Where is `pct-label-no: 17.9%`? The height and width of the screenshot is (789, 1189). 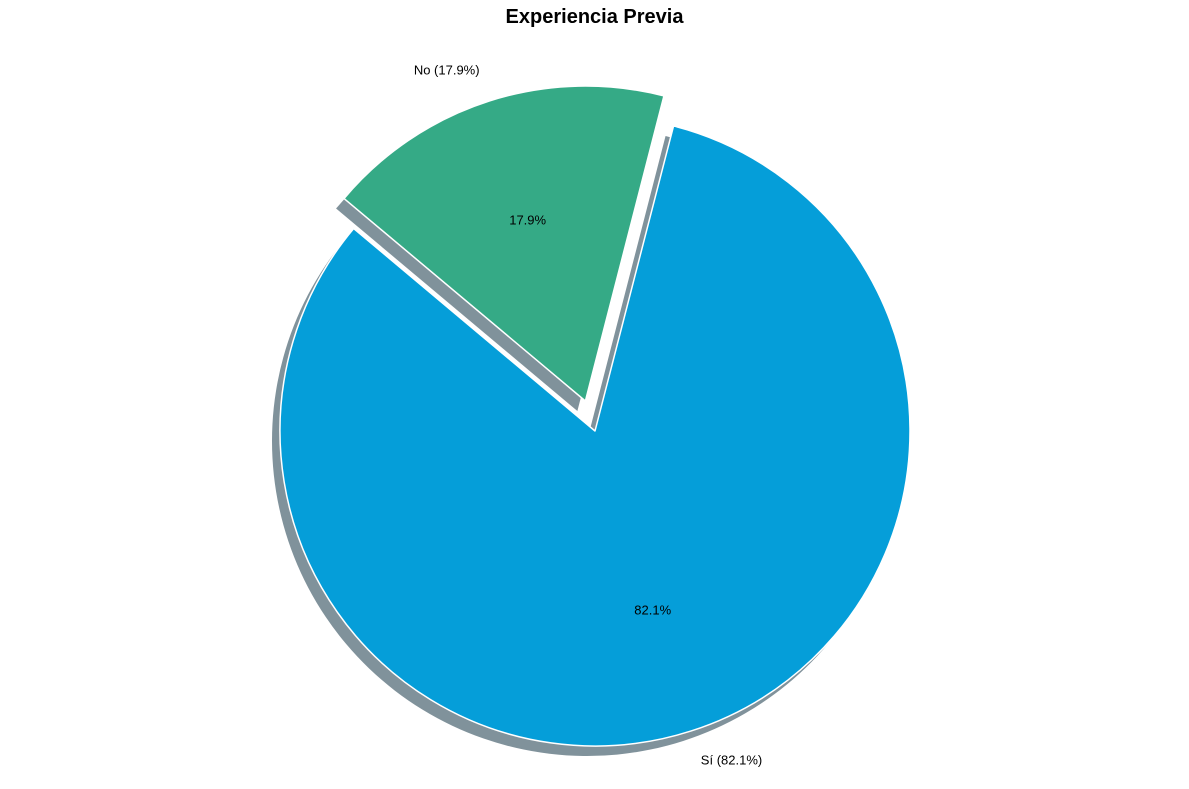
pct-label-no: 17.9% is located at coordinates (527, 219).